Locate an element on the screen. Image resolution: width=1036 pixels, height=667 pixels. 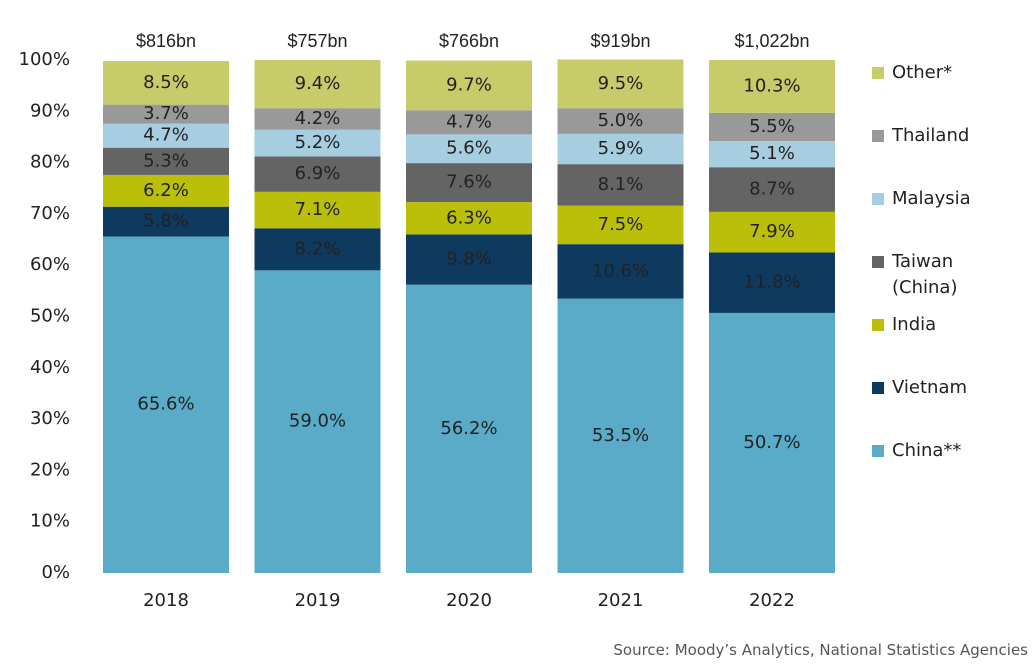
data-label: 53.5% is located at coordinates (620, 435).